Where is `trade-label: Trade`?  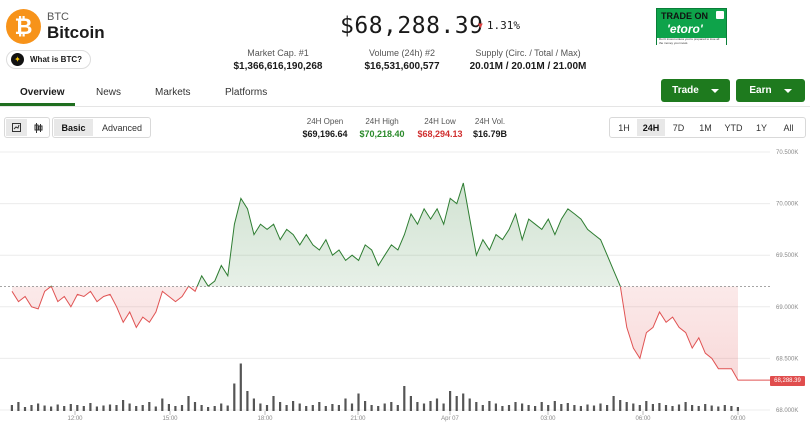 trade-label: Trade is located at coordinates (685, 90).